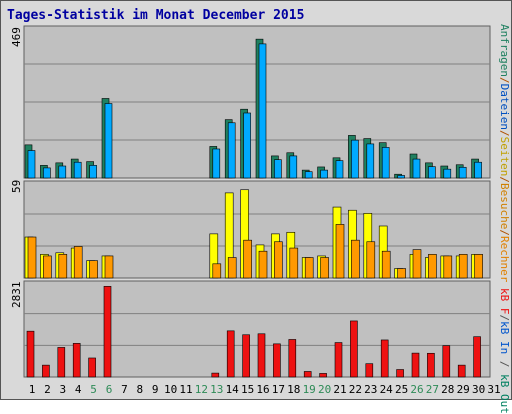  I want to click on legend-bottom: kB F/kB In / kB Out, so click(504, 351).